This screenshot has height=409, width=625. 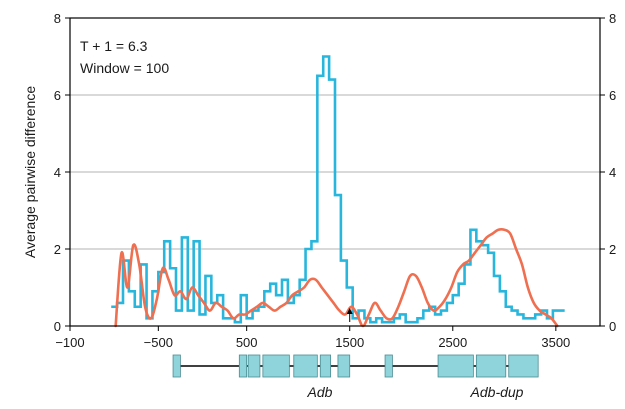 What do you see at coordinates (57, 95) in the screenshot?
I see `y-tick-label-left-3: 6` at bounding box center [57, 95].